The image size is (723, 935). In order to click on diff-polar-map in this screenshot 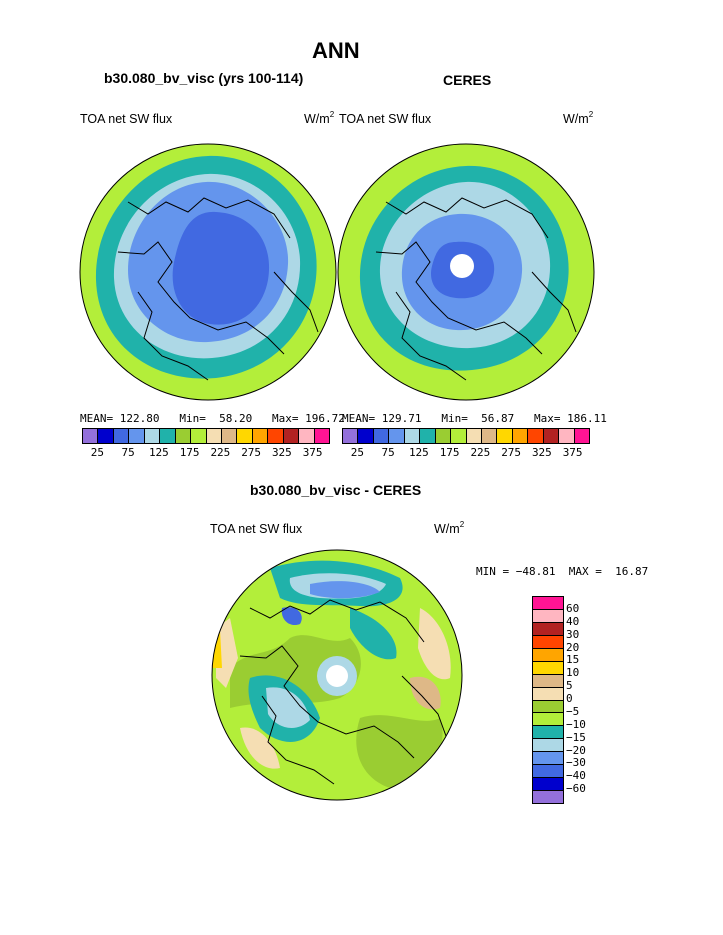, I will do `click(337, 675)`.